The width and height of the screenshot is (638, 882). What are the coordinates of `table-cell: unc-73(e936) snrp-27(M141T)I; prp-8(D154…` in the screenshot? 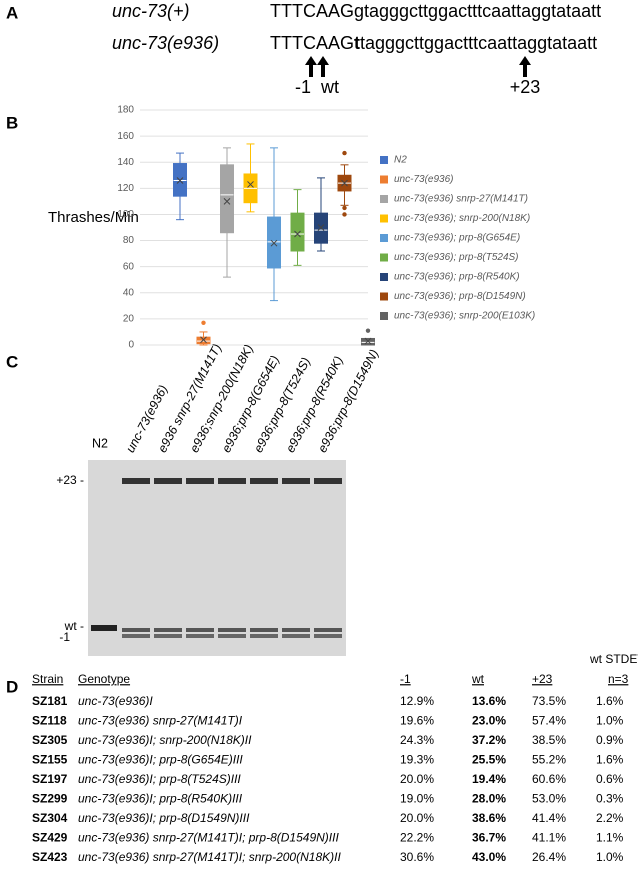 It's located at (208, 838).